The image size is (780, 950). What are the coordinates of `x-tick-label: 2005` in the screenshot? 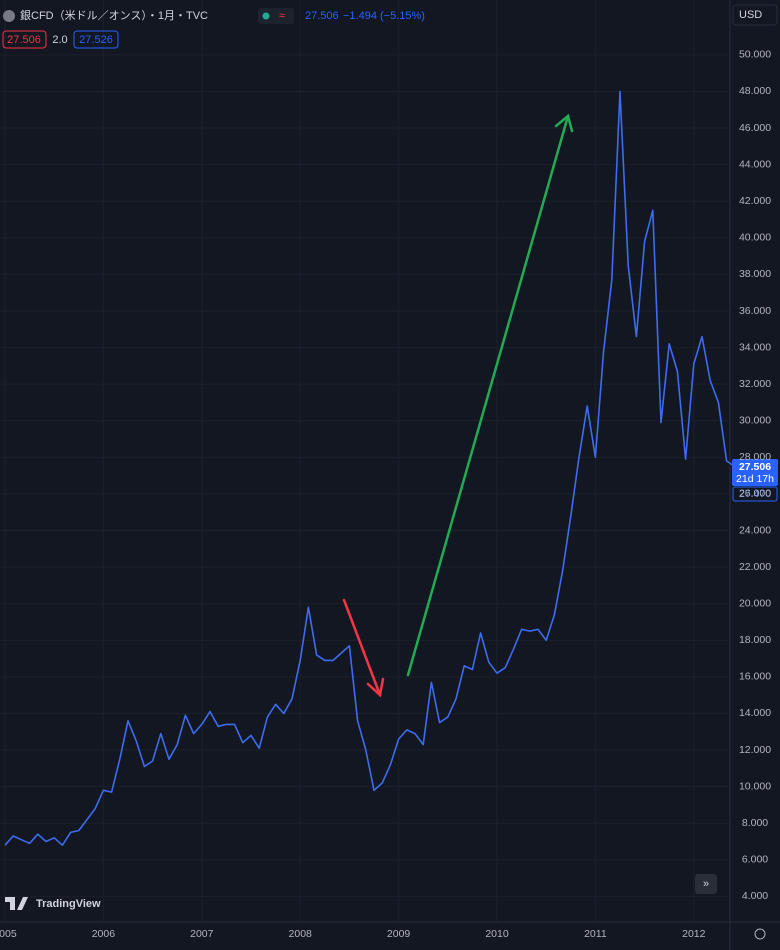 It's located at (8, 934).